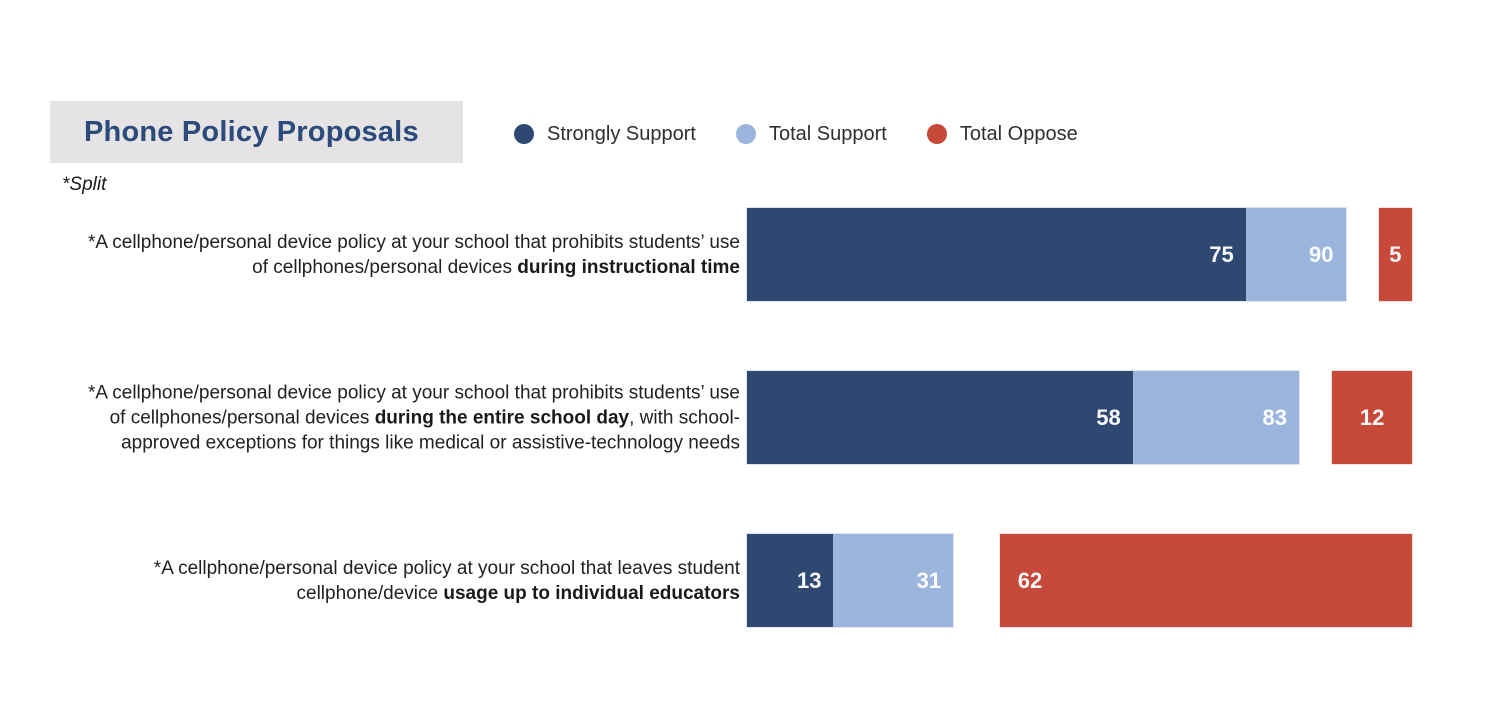 The image size is (1500, 726). Describe the element at coordinates (809, 580) in the screenshot. I see `strongly-support-value: 13` at that location.